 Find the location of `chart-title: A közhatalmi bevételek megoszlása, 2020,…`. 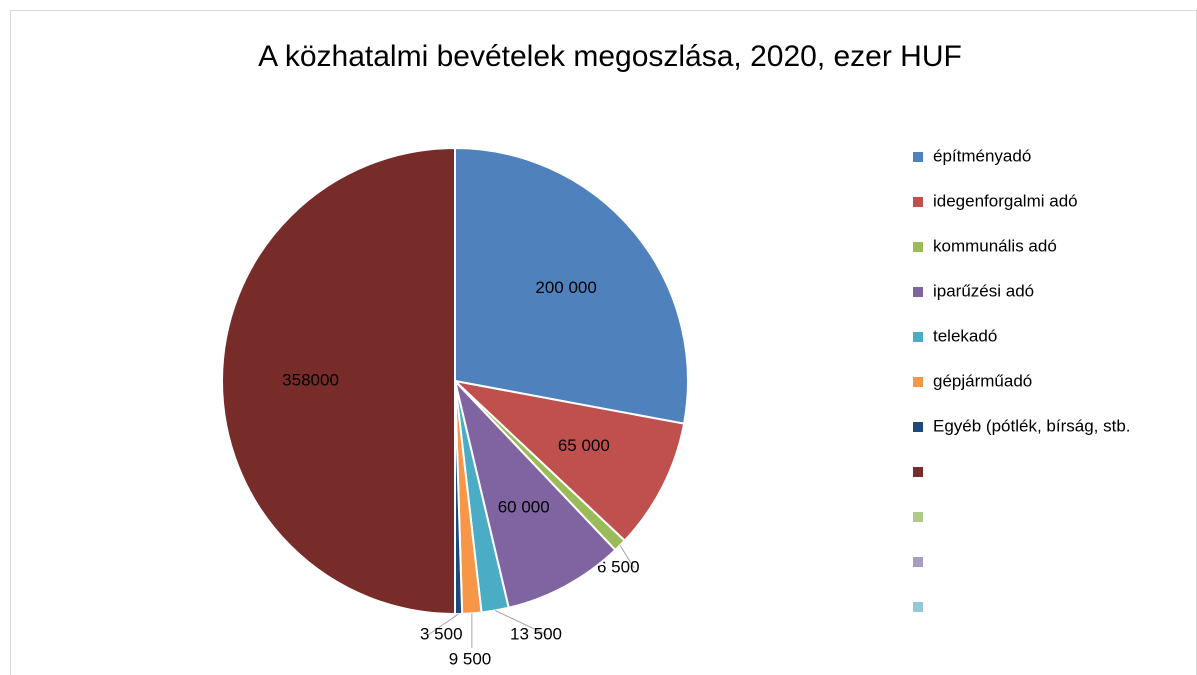

chart-title: A közhatalmi bevételek megoszlása, 2020,… is located at coordinates (610, 56).